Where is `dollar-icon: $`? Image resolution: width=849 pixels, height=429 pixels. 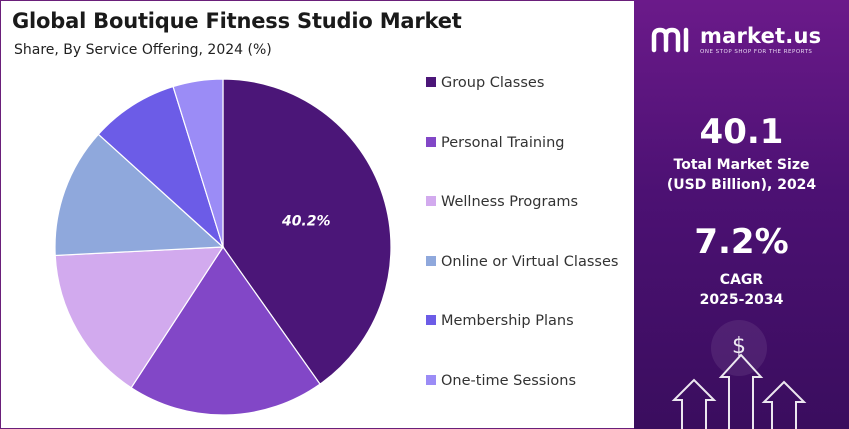 dollar-icon: $ is located at coordinates (739, 346).